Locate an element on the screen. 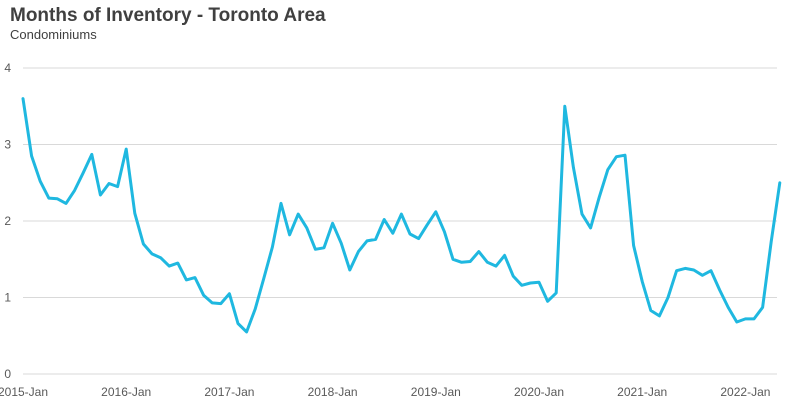 This screenshot has height=408, width=785. y-axis-ticks: 0 1 2 3 4 is located at coordinates (7, 221).